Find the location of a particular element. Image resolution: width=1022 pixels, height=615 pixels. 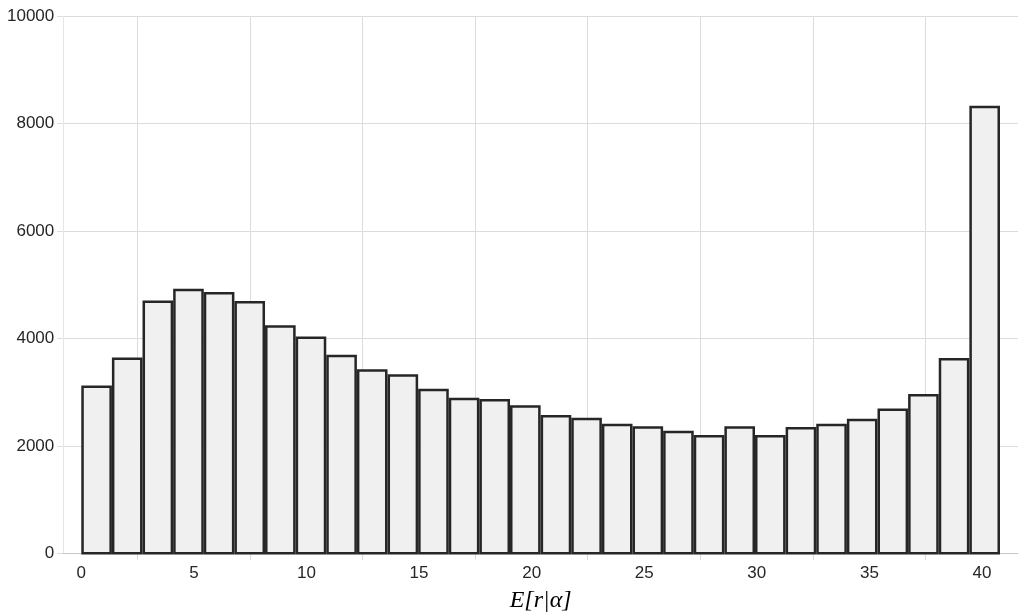

y-tick-label: 10000 is located at coordinates (30, 15).